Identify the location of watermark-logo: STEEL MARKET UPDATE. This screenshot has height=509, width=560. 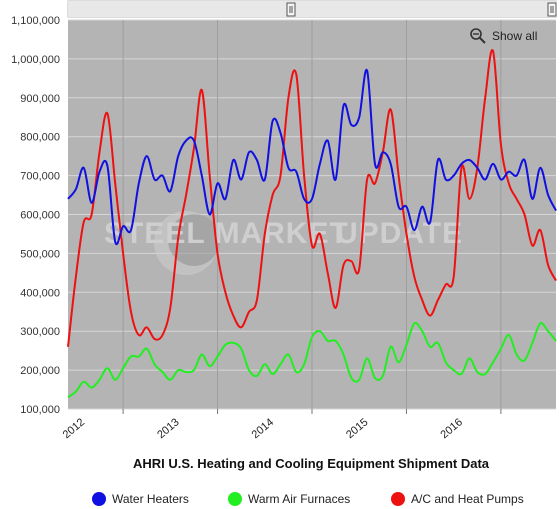
(283, 243).